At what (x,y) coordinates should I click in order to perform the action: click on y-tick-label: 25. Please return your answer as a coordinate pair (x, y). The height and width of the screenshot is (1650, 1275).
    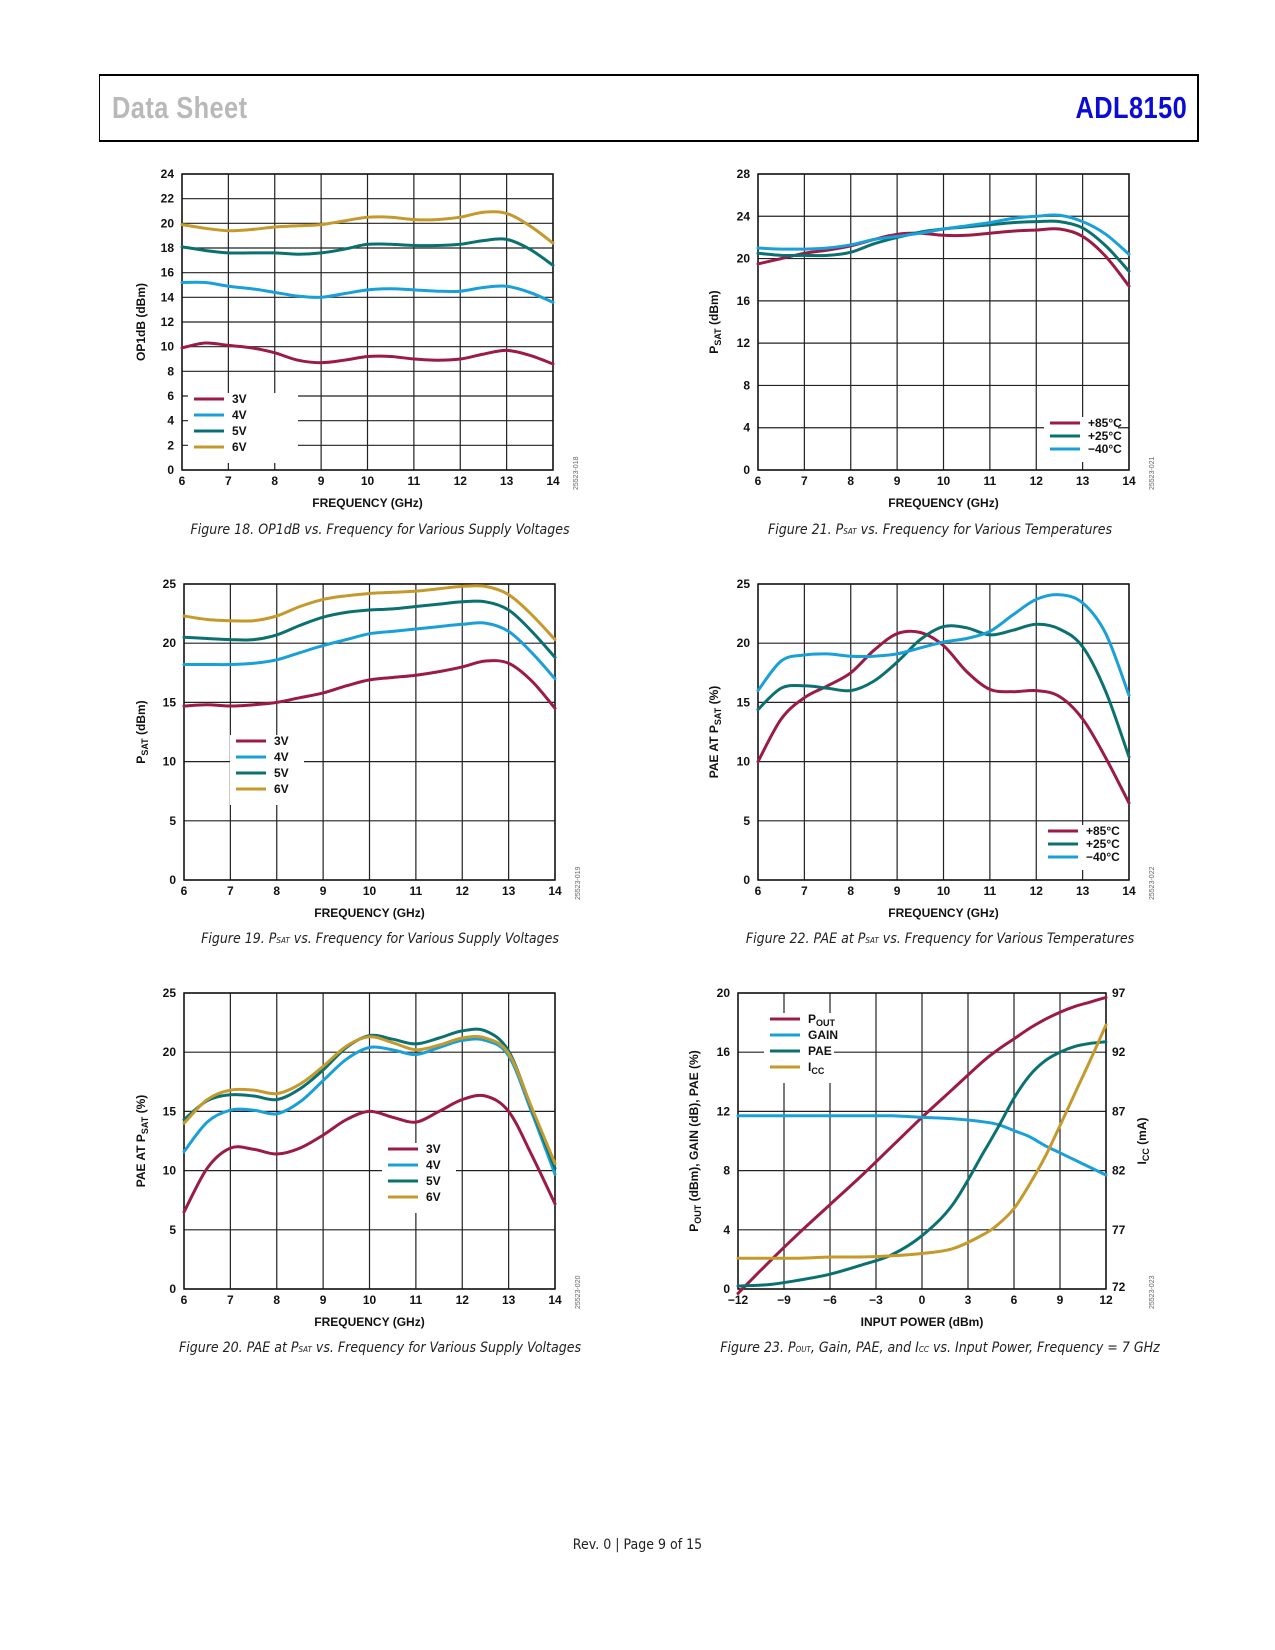
    Looking at the image, I should click on (170, 993).